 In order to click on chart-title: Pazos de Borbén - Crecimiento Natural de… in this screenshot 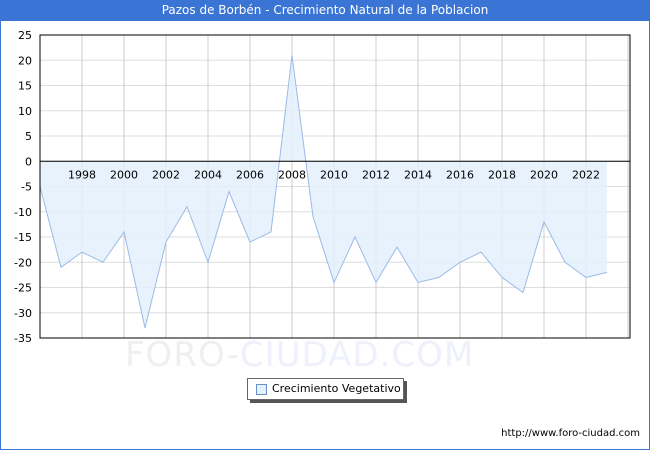, I will do `click(325, 10)`.